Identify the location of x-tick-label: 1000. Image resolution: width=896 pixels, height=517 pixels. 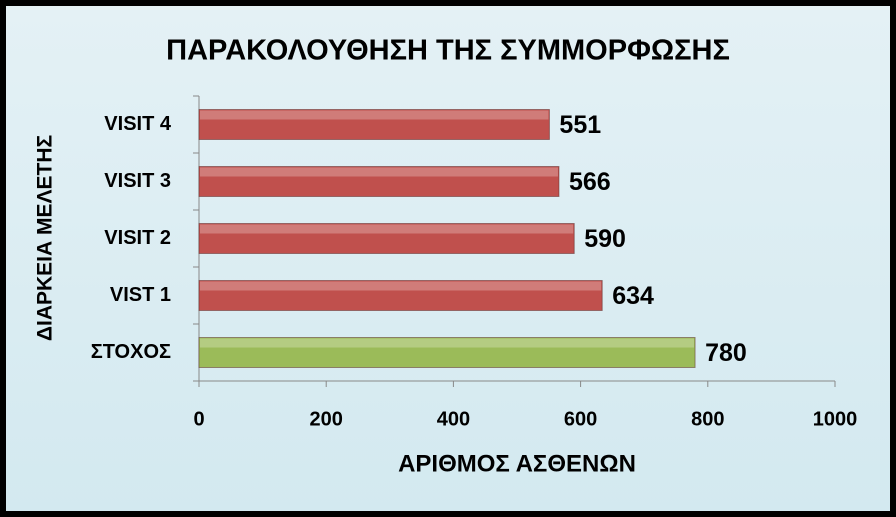
(835, 419).